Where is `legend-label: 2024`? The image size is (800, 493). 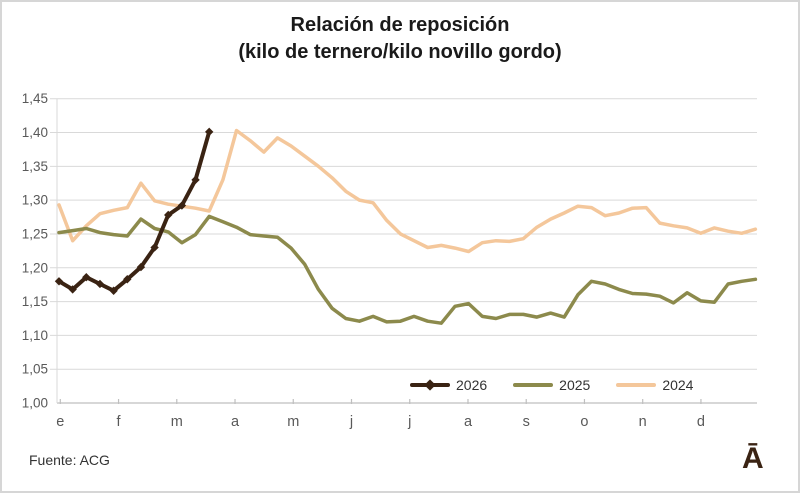 legend-label: 2024 is located at coordinates (678, 385).